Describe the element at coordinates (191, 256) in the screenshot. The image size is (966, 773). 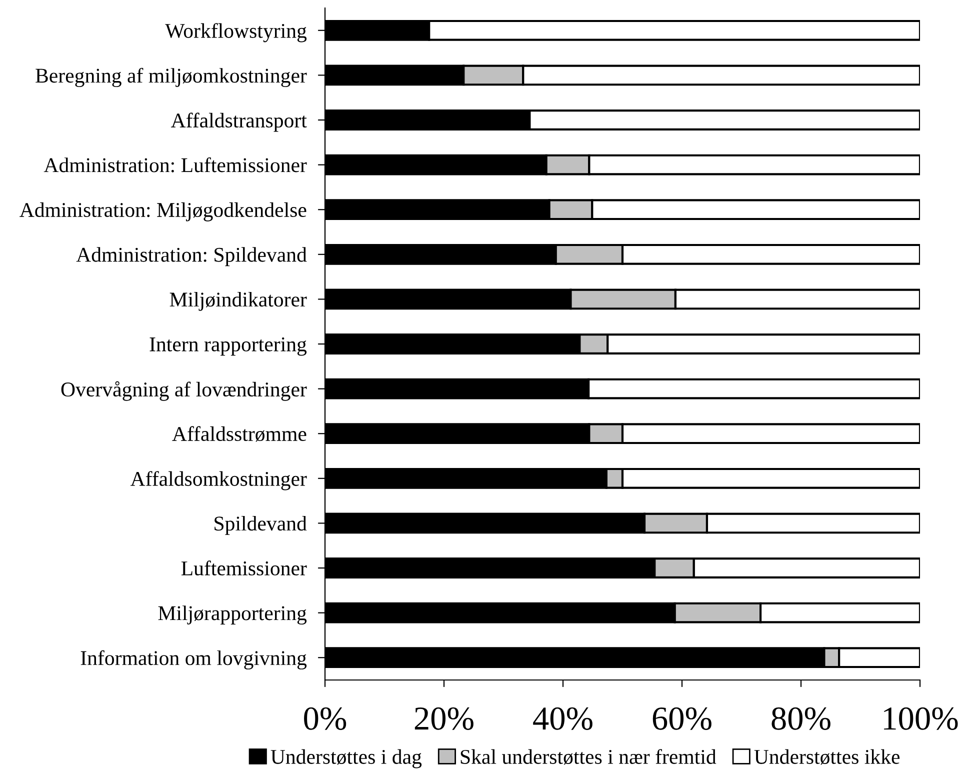
I see `y-tick-label: Administration: Spildevand` at that location.